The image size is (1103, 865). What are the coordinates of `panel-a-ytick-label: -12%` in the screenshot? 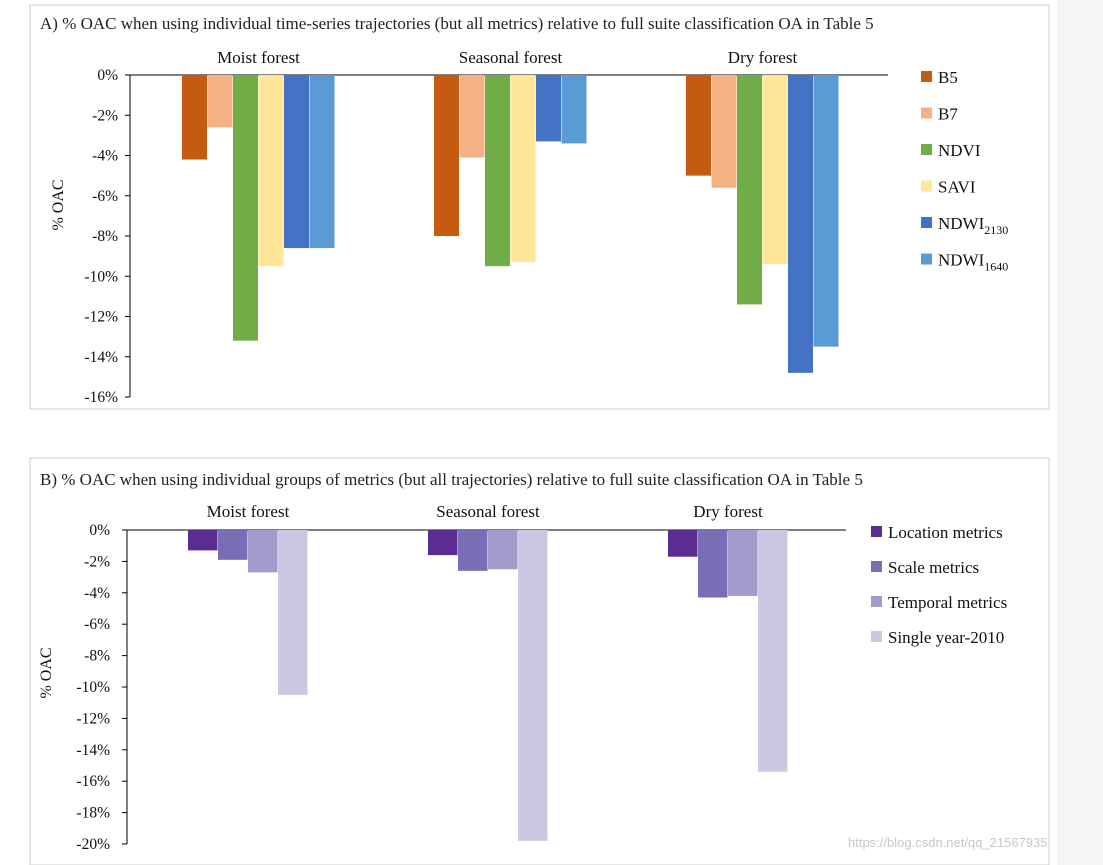 It's located at (101, 317).